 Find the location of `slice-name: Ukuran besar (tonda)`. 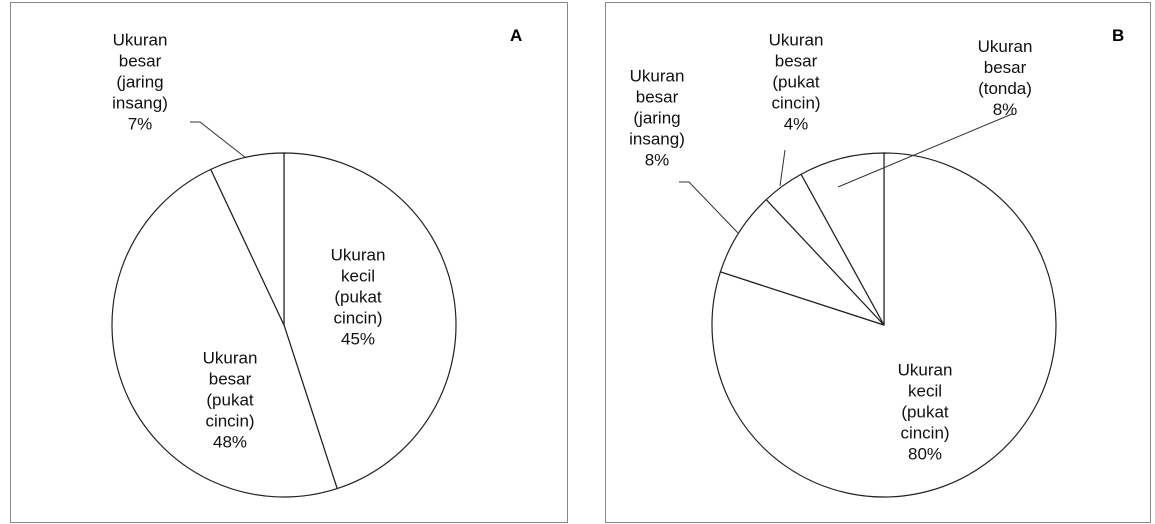

slice-name: Ukuran besar (tonda) is located at coordinates (1005, 67).